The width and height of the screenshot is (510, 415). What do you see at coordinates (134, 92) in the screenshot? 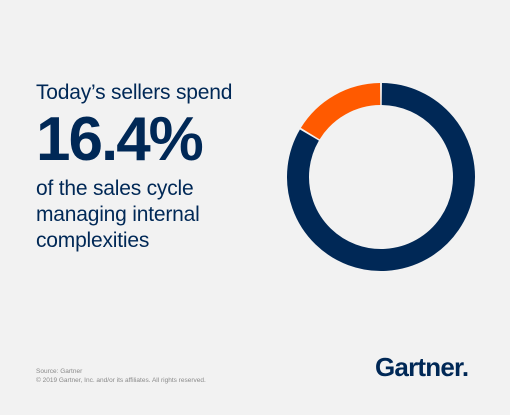
I see `headline-intro: Today’s sellers spend` at bounding box center [134, 92].